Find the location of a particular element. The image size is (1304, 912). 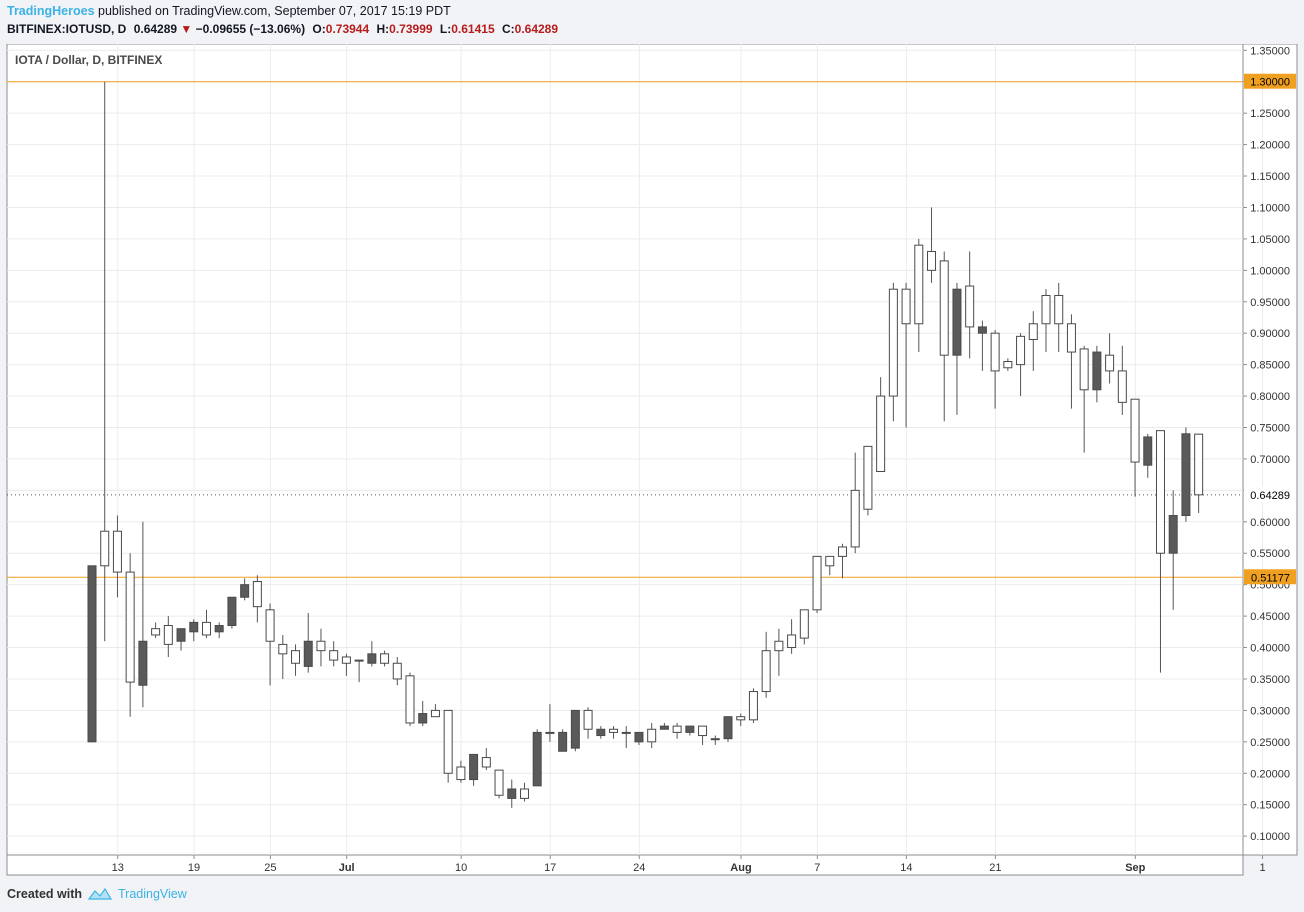

close-label: C: is located at coordinates (508, 29).